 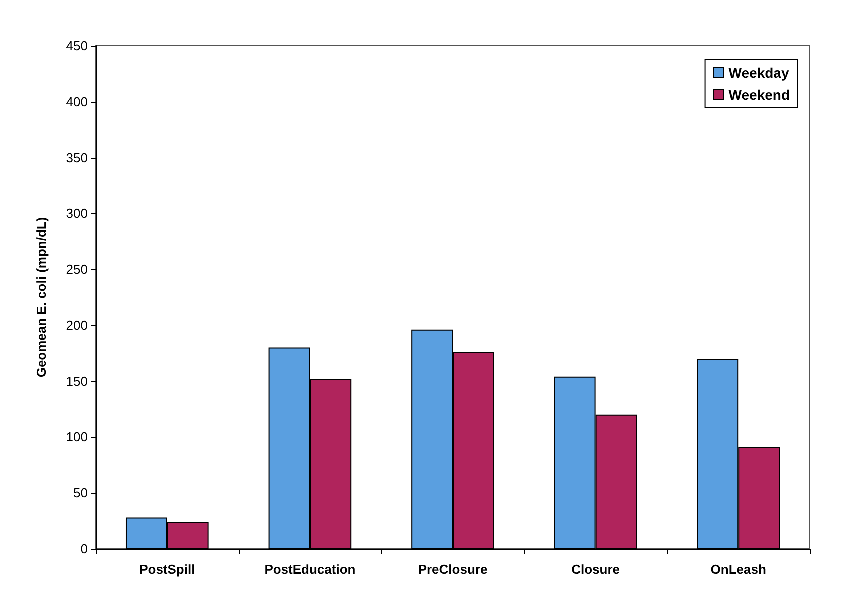 What do you see at coordinates (84, 549) in the screenshot?
I see `y-tick-label: 0` at bounding box center [84, 549].